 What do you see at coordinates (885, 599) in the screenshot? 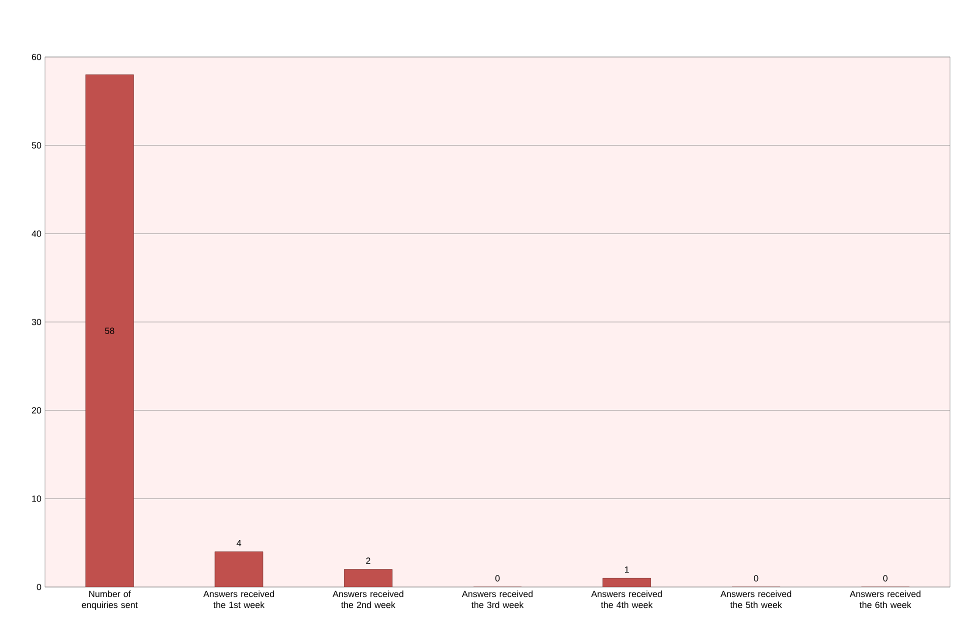
I see `x-tick-label: Answers received the 6th week` at bounding box center [885, 599].